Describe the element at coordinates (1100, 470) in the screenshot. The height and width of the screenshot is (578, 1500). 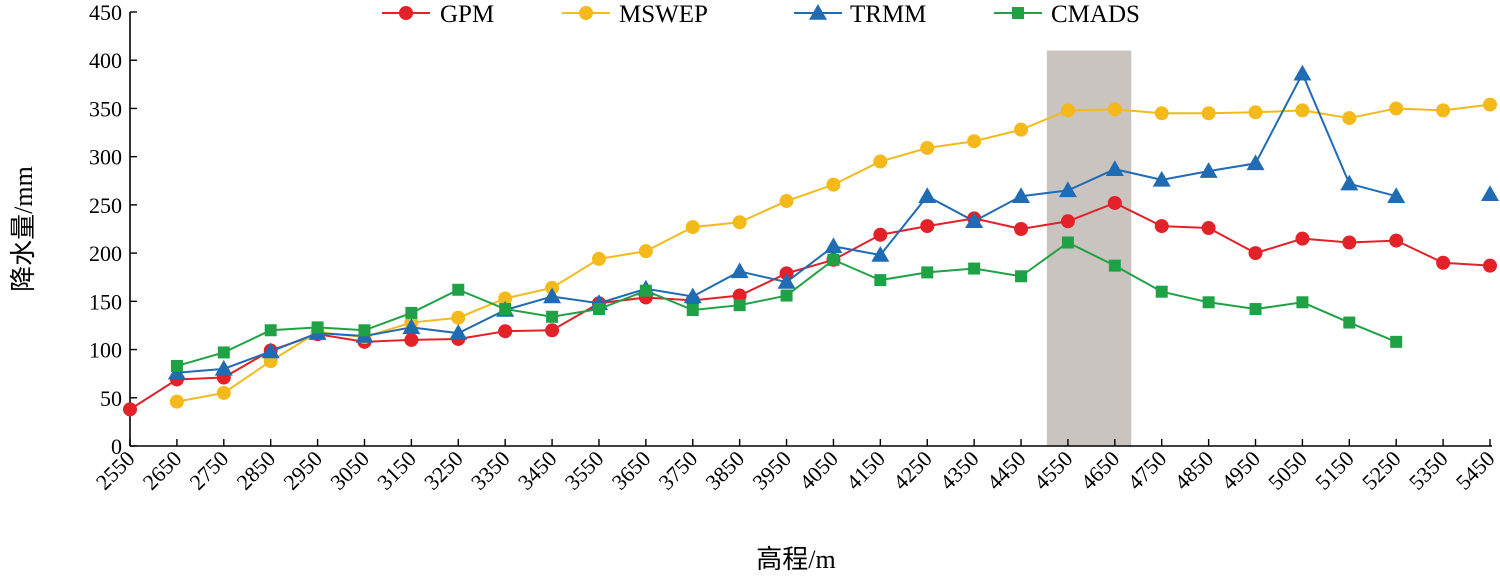
I see `x-tick-label: 4650` at that location.